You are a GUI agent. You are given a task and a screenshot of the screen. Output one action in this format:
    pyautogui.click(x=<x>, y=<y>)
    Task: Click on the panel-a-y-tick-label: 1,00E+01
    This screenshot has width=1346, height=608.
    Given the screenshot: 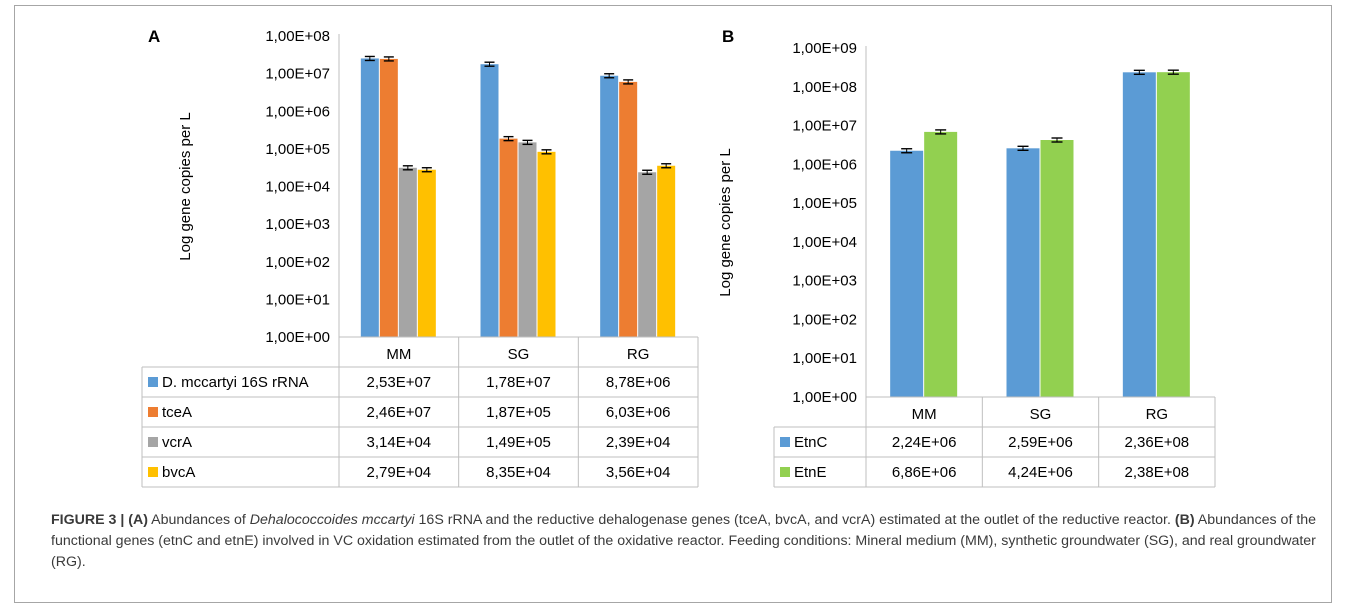 What is the action you would take?
    pyautogui.click(x=297, y=299)
    